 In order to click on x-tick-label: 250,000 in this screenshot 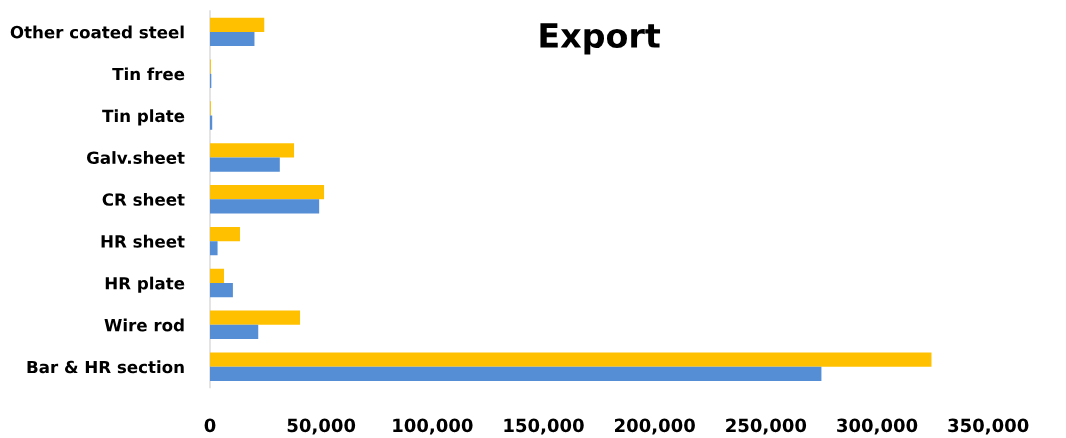, I will do `click(766, 426)`.